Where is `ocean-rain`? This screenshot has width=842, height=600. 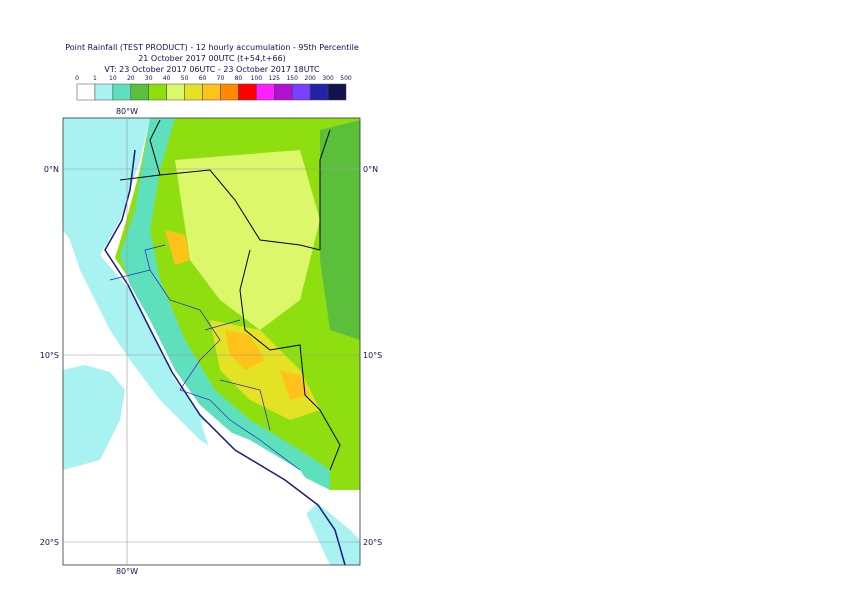 ocean-rain is located at coordinates (94, 417).